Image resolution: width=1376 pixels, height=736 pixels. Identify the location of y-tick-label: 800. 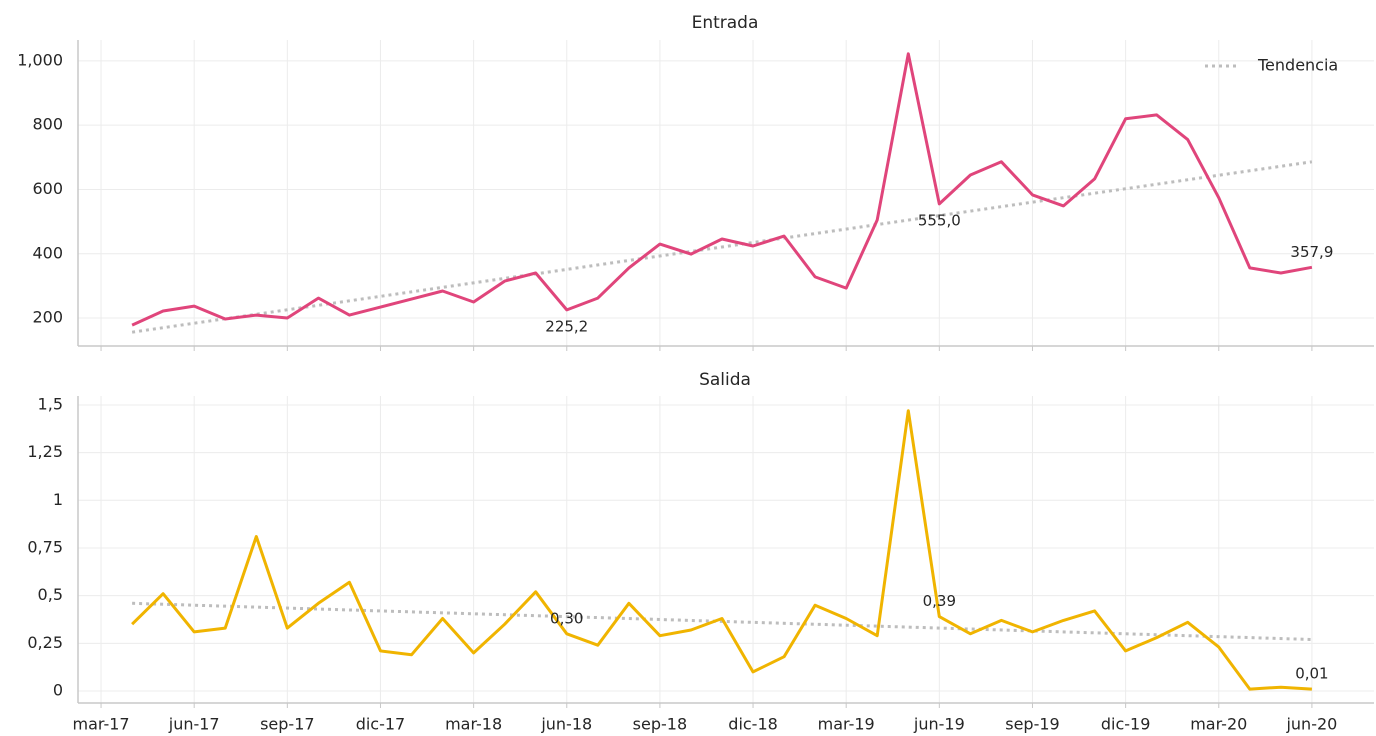
(47, 124).